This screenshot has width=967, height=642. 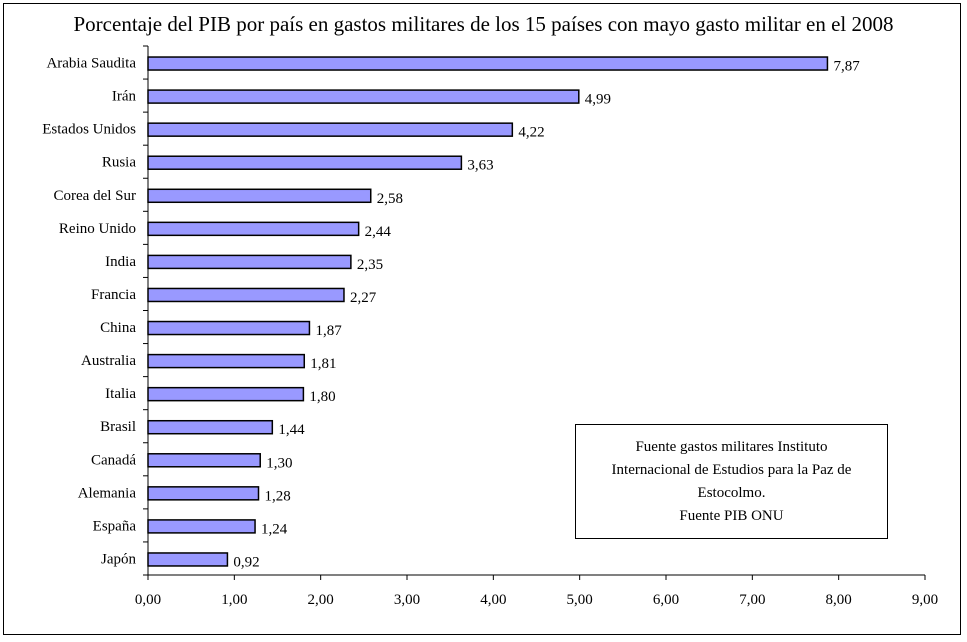 What do you see at coordinates (925, 600) in the screenshot?
I see `x-tick-label: 9,00` at bounding box center [925, 600].